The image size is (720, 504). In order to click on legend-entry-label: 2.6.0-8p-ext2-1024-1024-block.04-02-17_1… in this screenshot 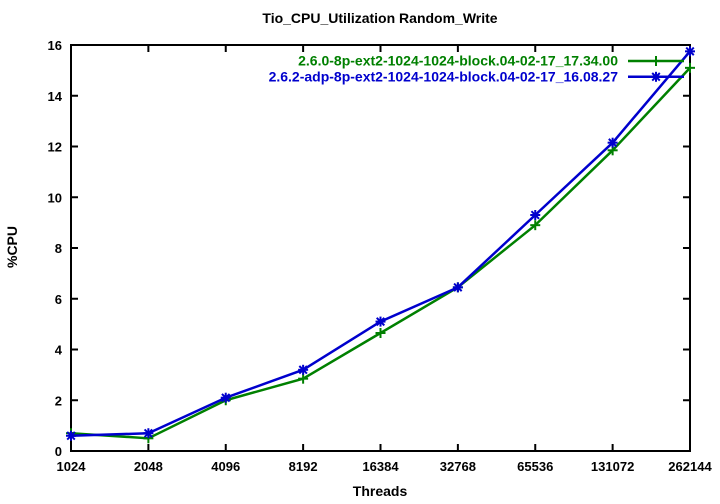, I will do `click(458, 61)`.